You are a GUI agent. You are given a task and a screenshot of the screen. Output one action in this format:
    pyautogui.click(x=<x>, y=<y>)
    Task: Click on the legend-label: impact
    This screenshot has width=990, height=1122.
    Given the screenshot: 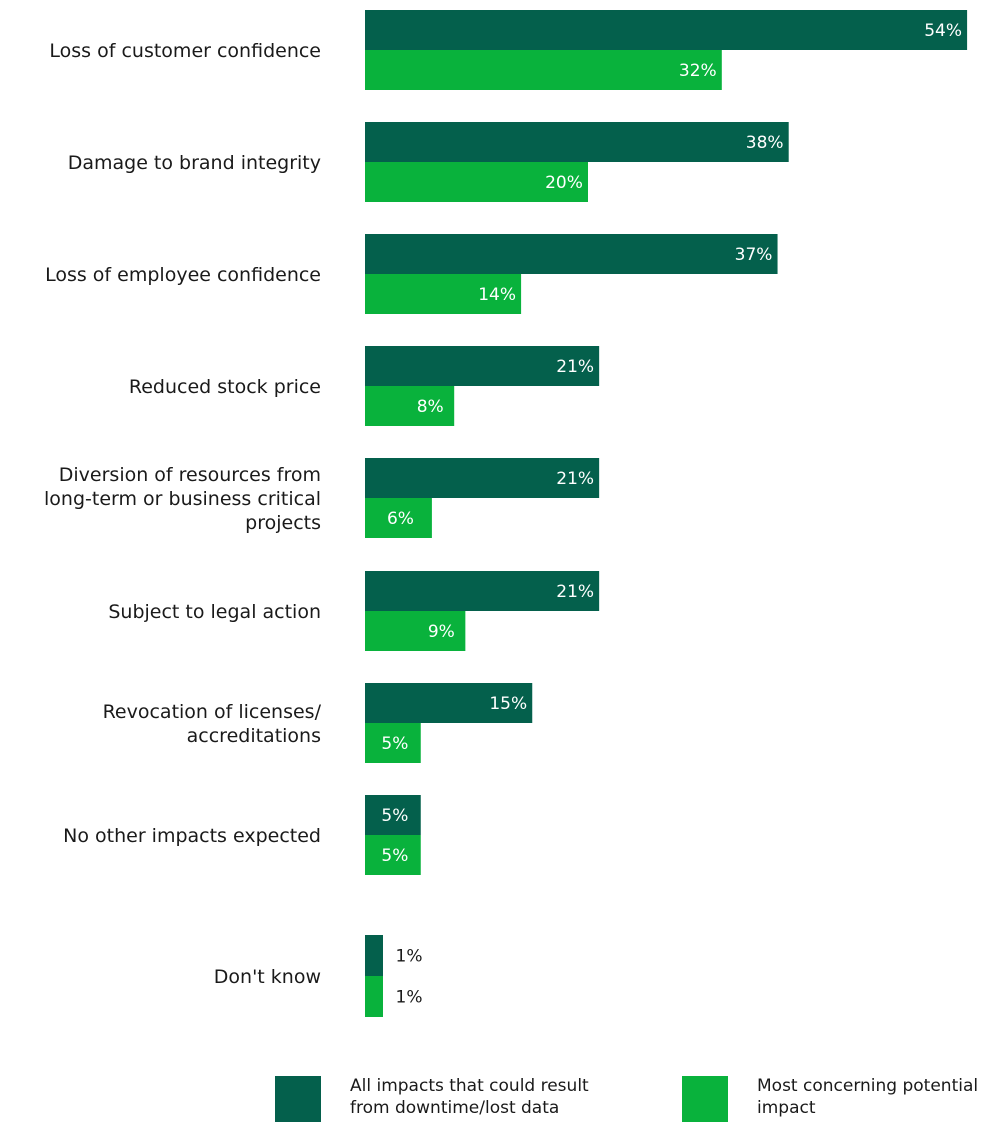 What is the action you would take?
    pyautogui.click(x=786, y=1108)
    